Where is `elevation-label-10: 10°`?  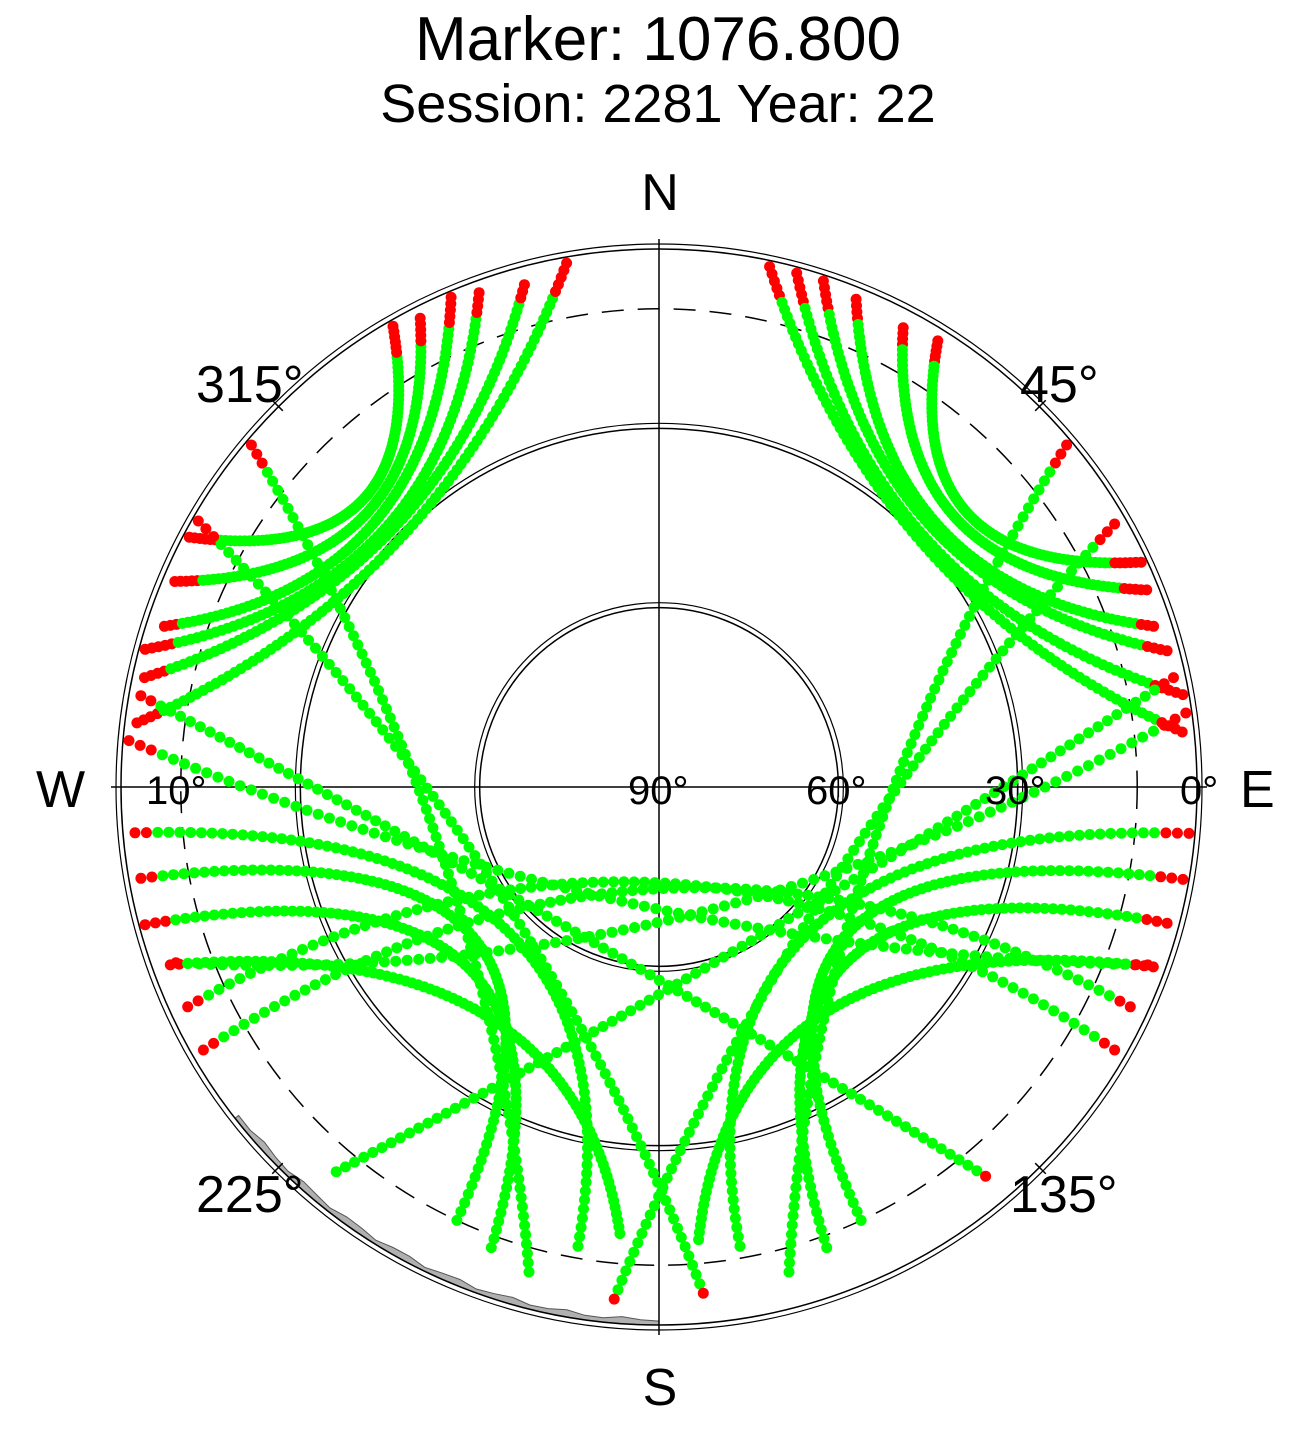 elevation-label-10: 10° is located at coordinates (176, 791).